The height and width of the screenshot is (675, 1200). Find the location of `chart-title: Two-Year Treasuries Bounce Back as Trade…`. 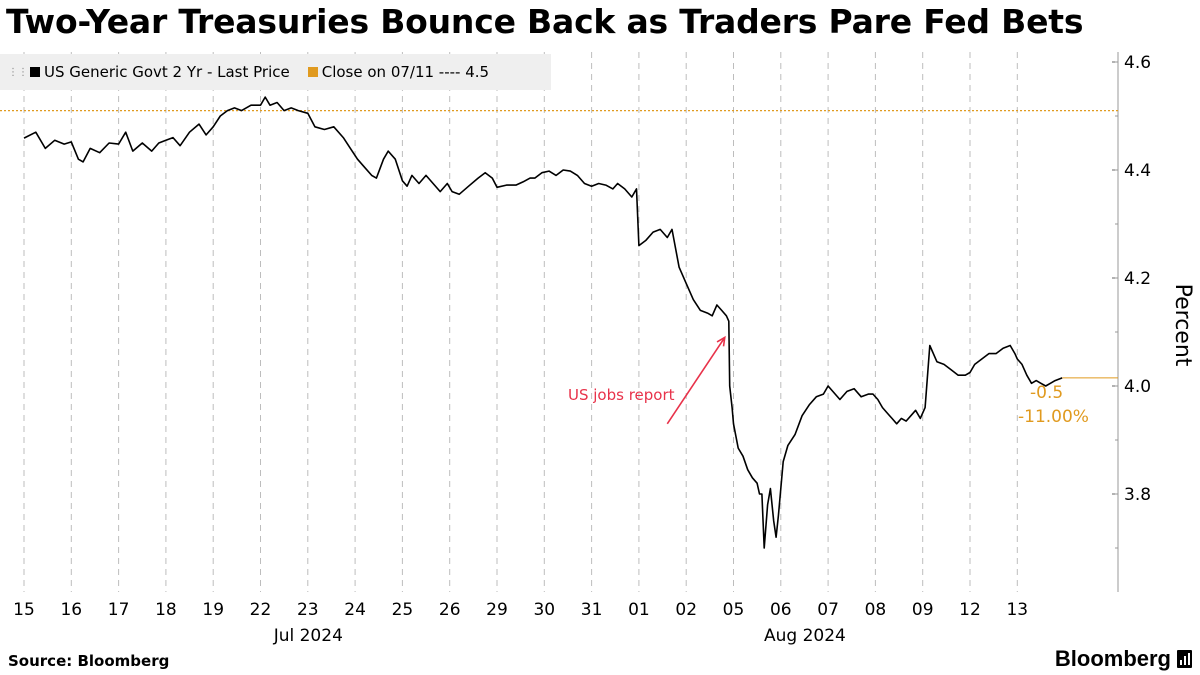

chart-title: Two-Year Treasuries Bounce Back as Trade… is located at coordinates (545, 21).